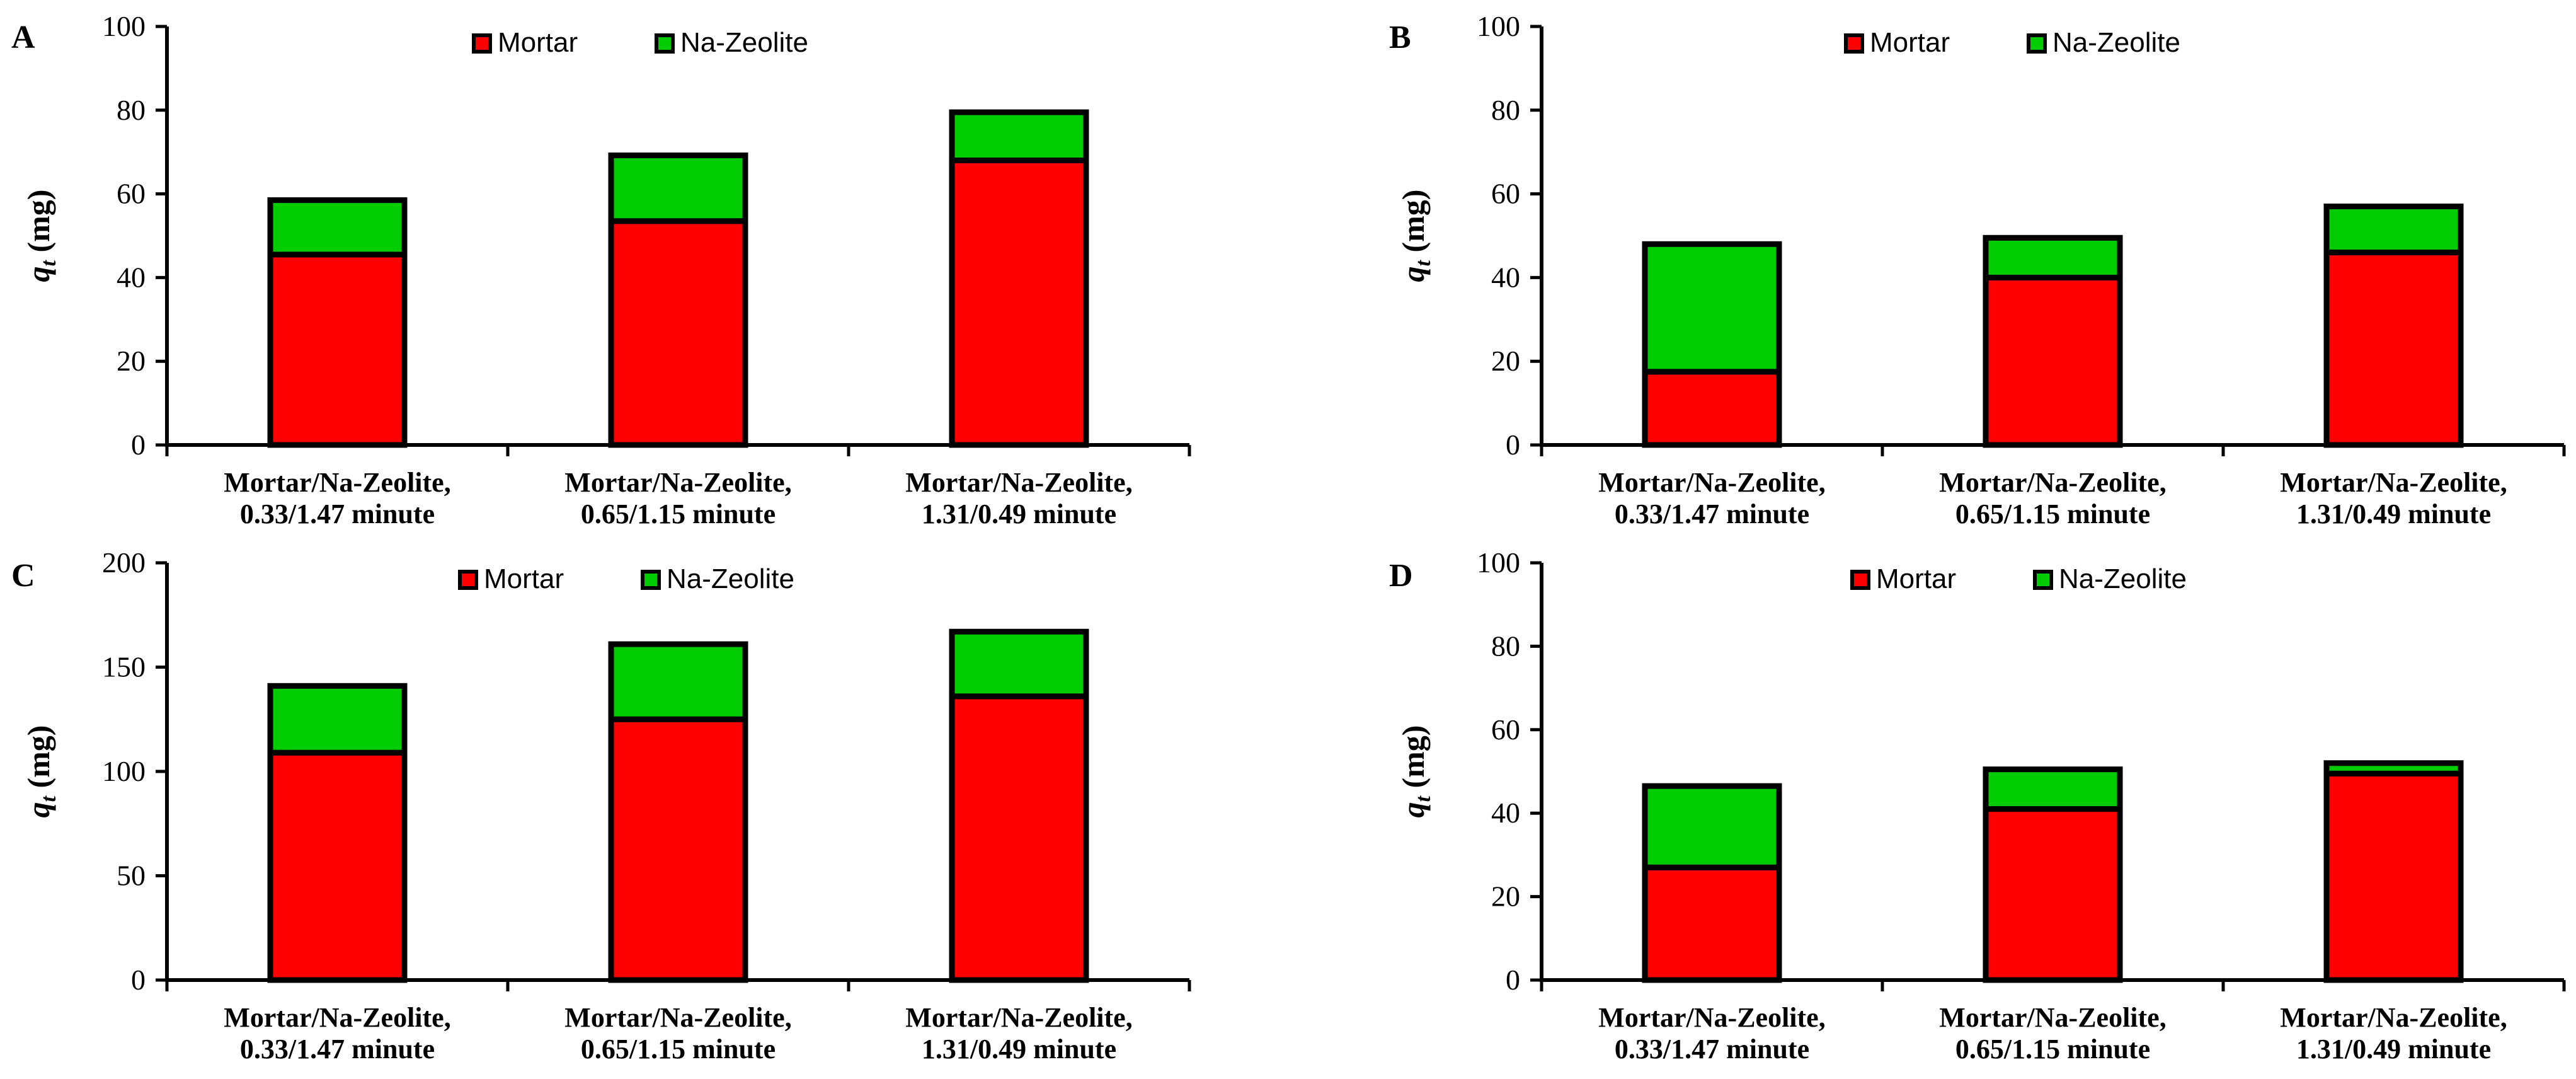 The height and width of the screenshot is (1079, 2576). I want to click on panel-letter: A, so click(23, 37).